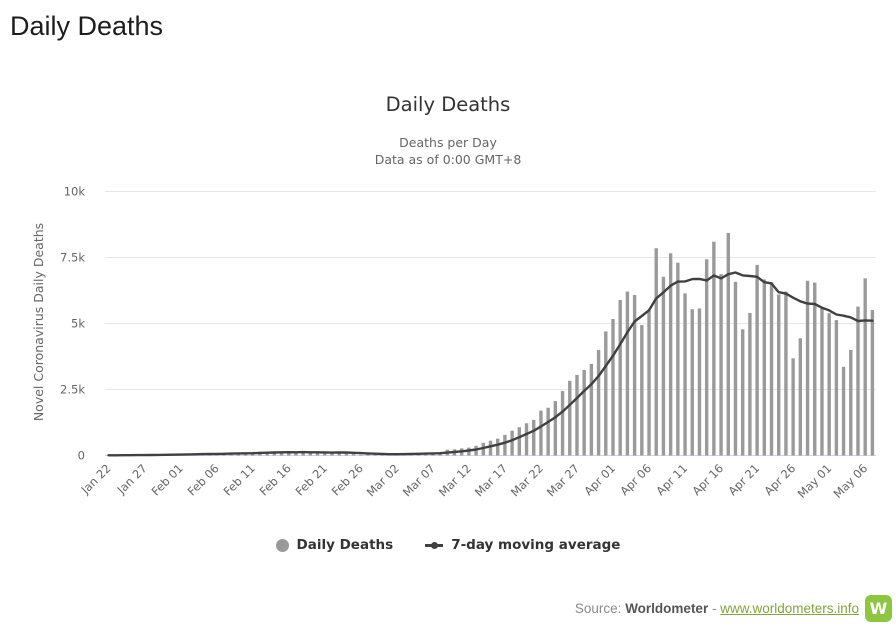  What do you see at coordinates (96, 479) in the screenshot?
I see `svg-text: Jan 22` at bounding box center [96, 479].